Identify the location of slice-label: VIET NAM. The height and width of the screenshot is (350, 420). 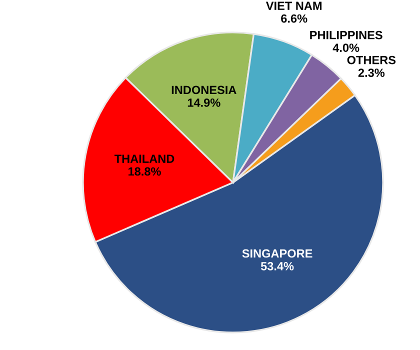
(294, 6).